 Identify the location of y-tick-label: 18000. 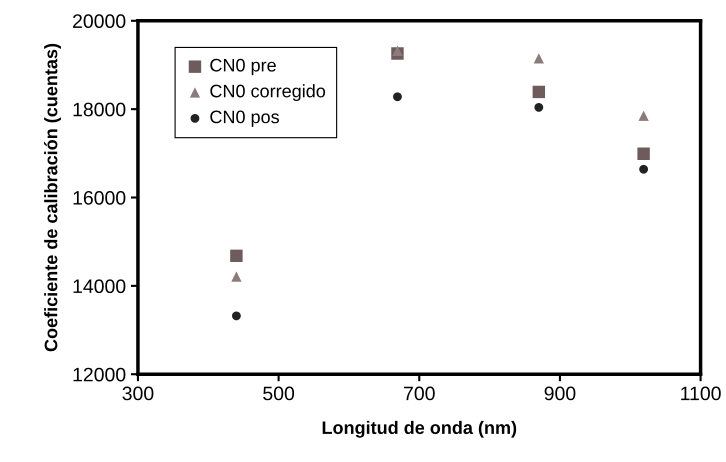
(100, 109).